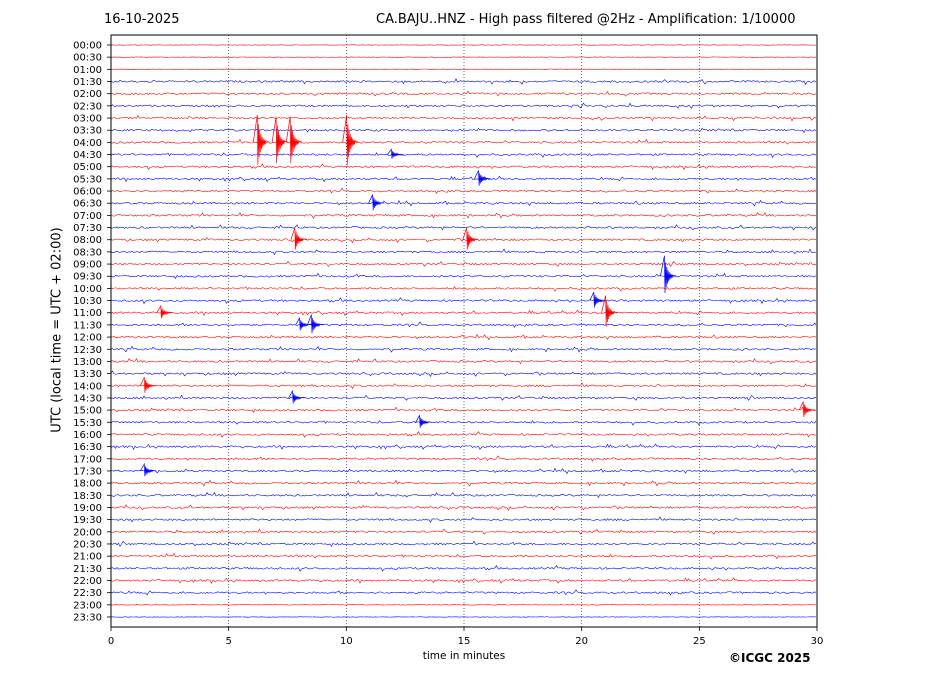 This screenshot has height=696, width=927. I want to click on y-tick-label: 22:30, so click(87, 593).